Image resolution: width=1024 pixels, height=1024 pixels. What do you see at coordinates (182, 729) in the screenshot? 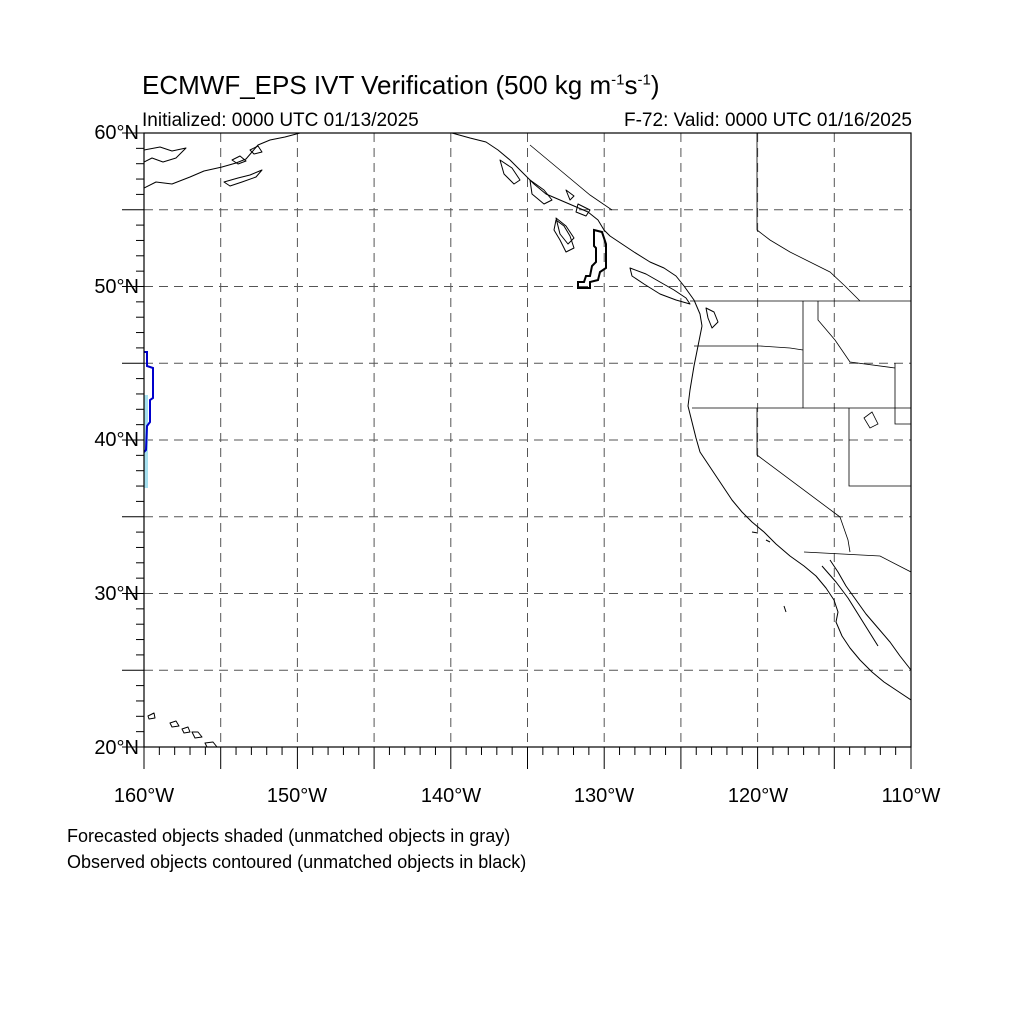
I see `islands-hawaii` at bounding box center [182, 729].